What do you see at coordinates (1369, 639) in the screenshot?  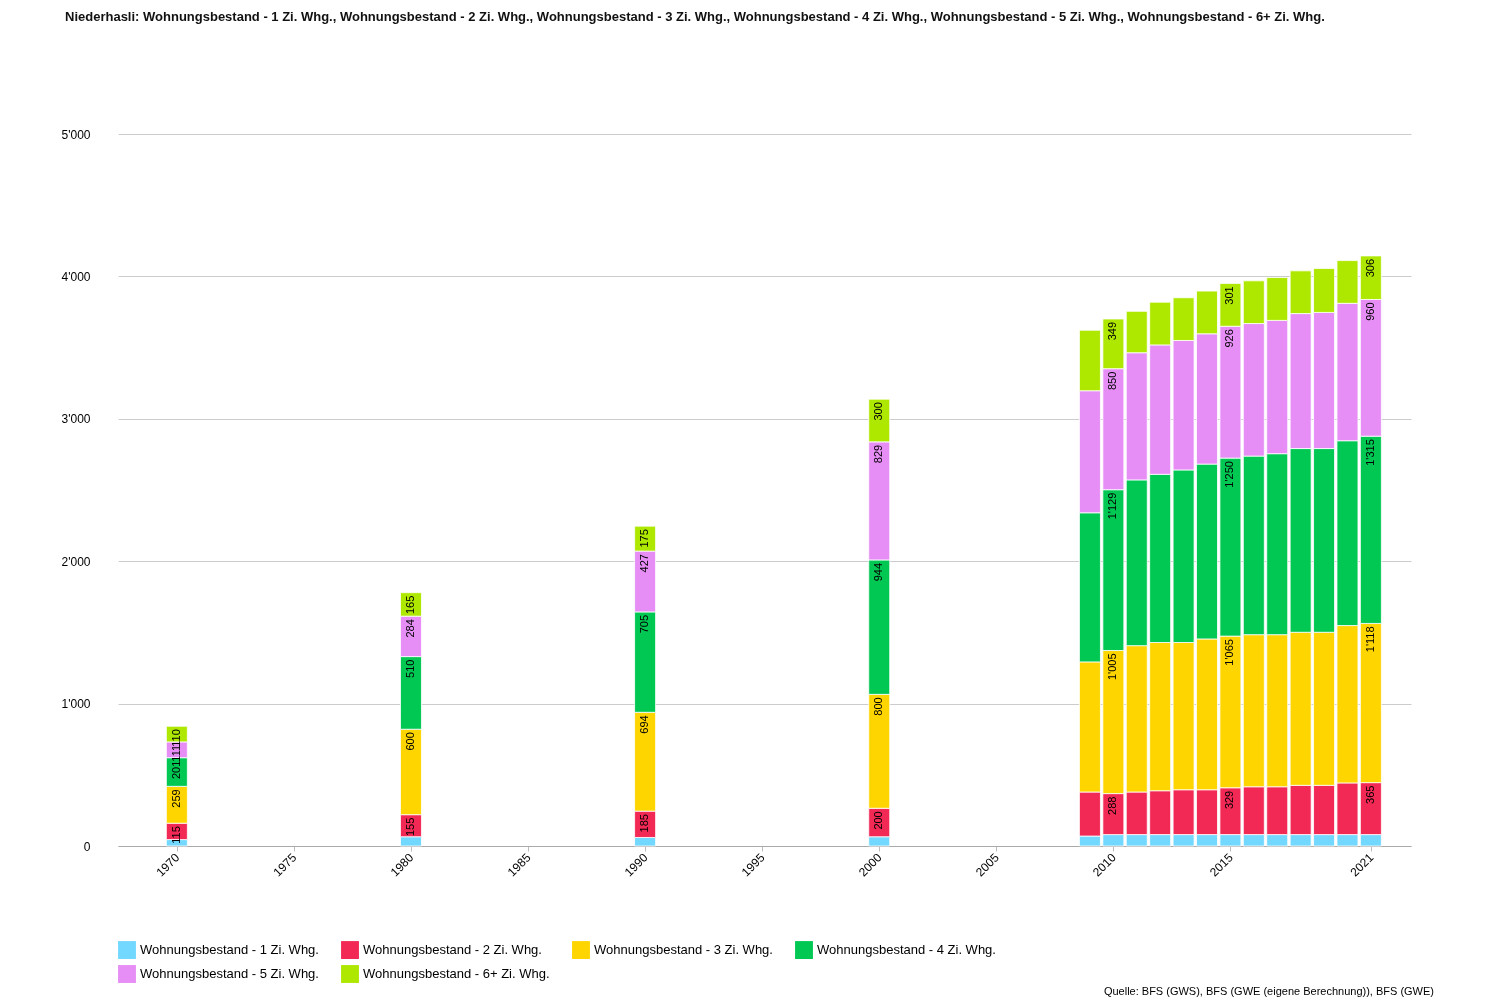 I see `data-label: 1'118` at bounding box center [1369, 639].